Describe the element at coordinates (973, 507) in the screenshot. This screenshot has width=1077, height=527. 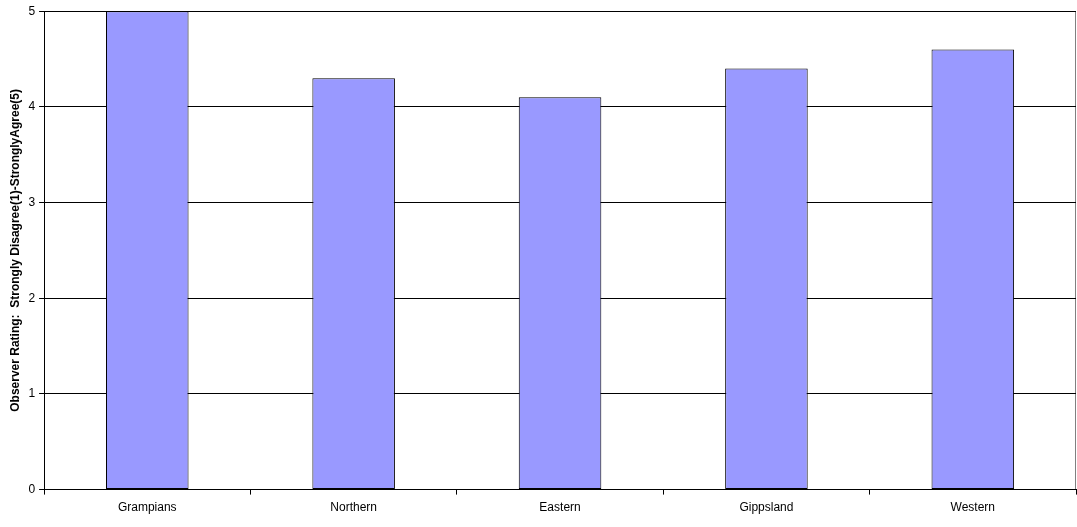
I see `x-tick-label: Western` at that location.